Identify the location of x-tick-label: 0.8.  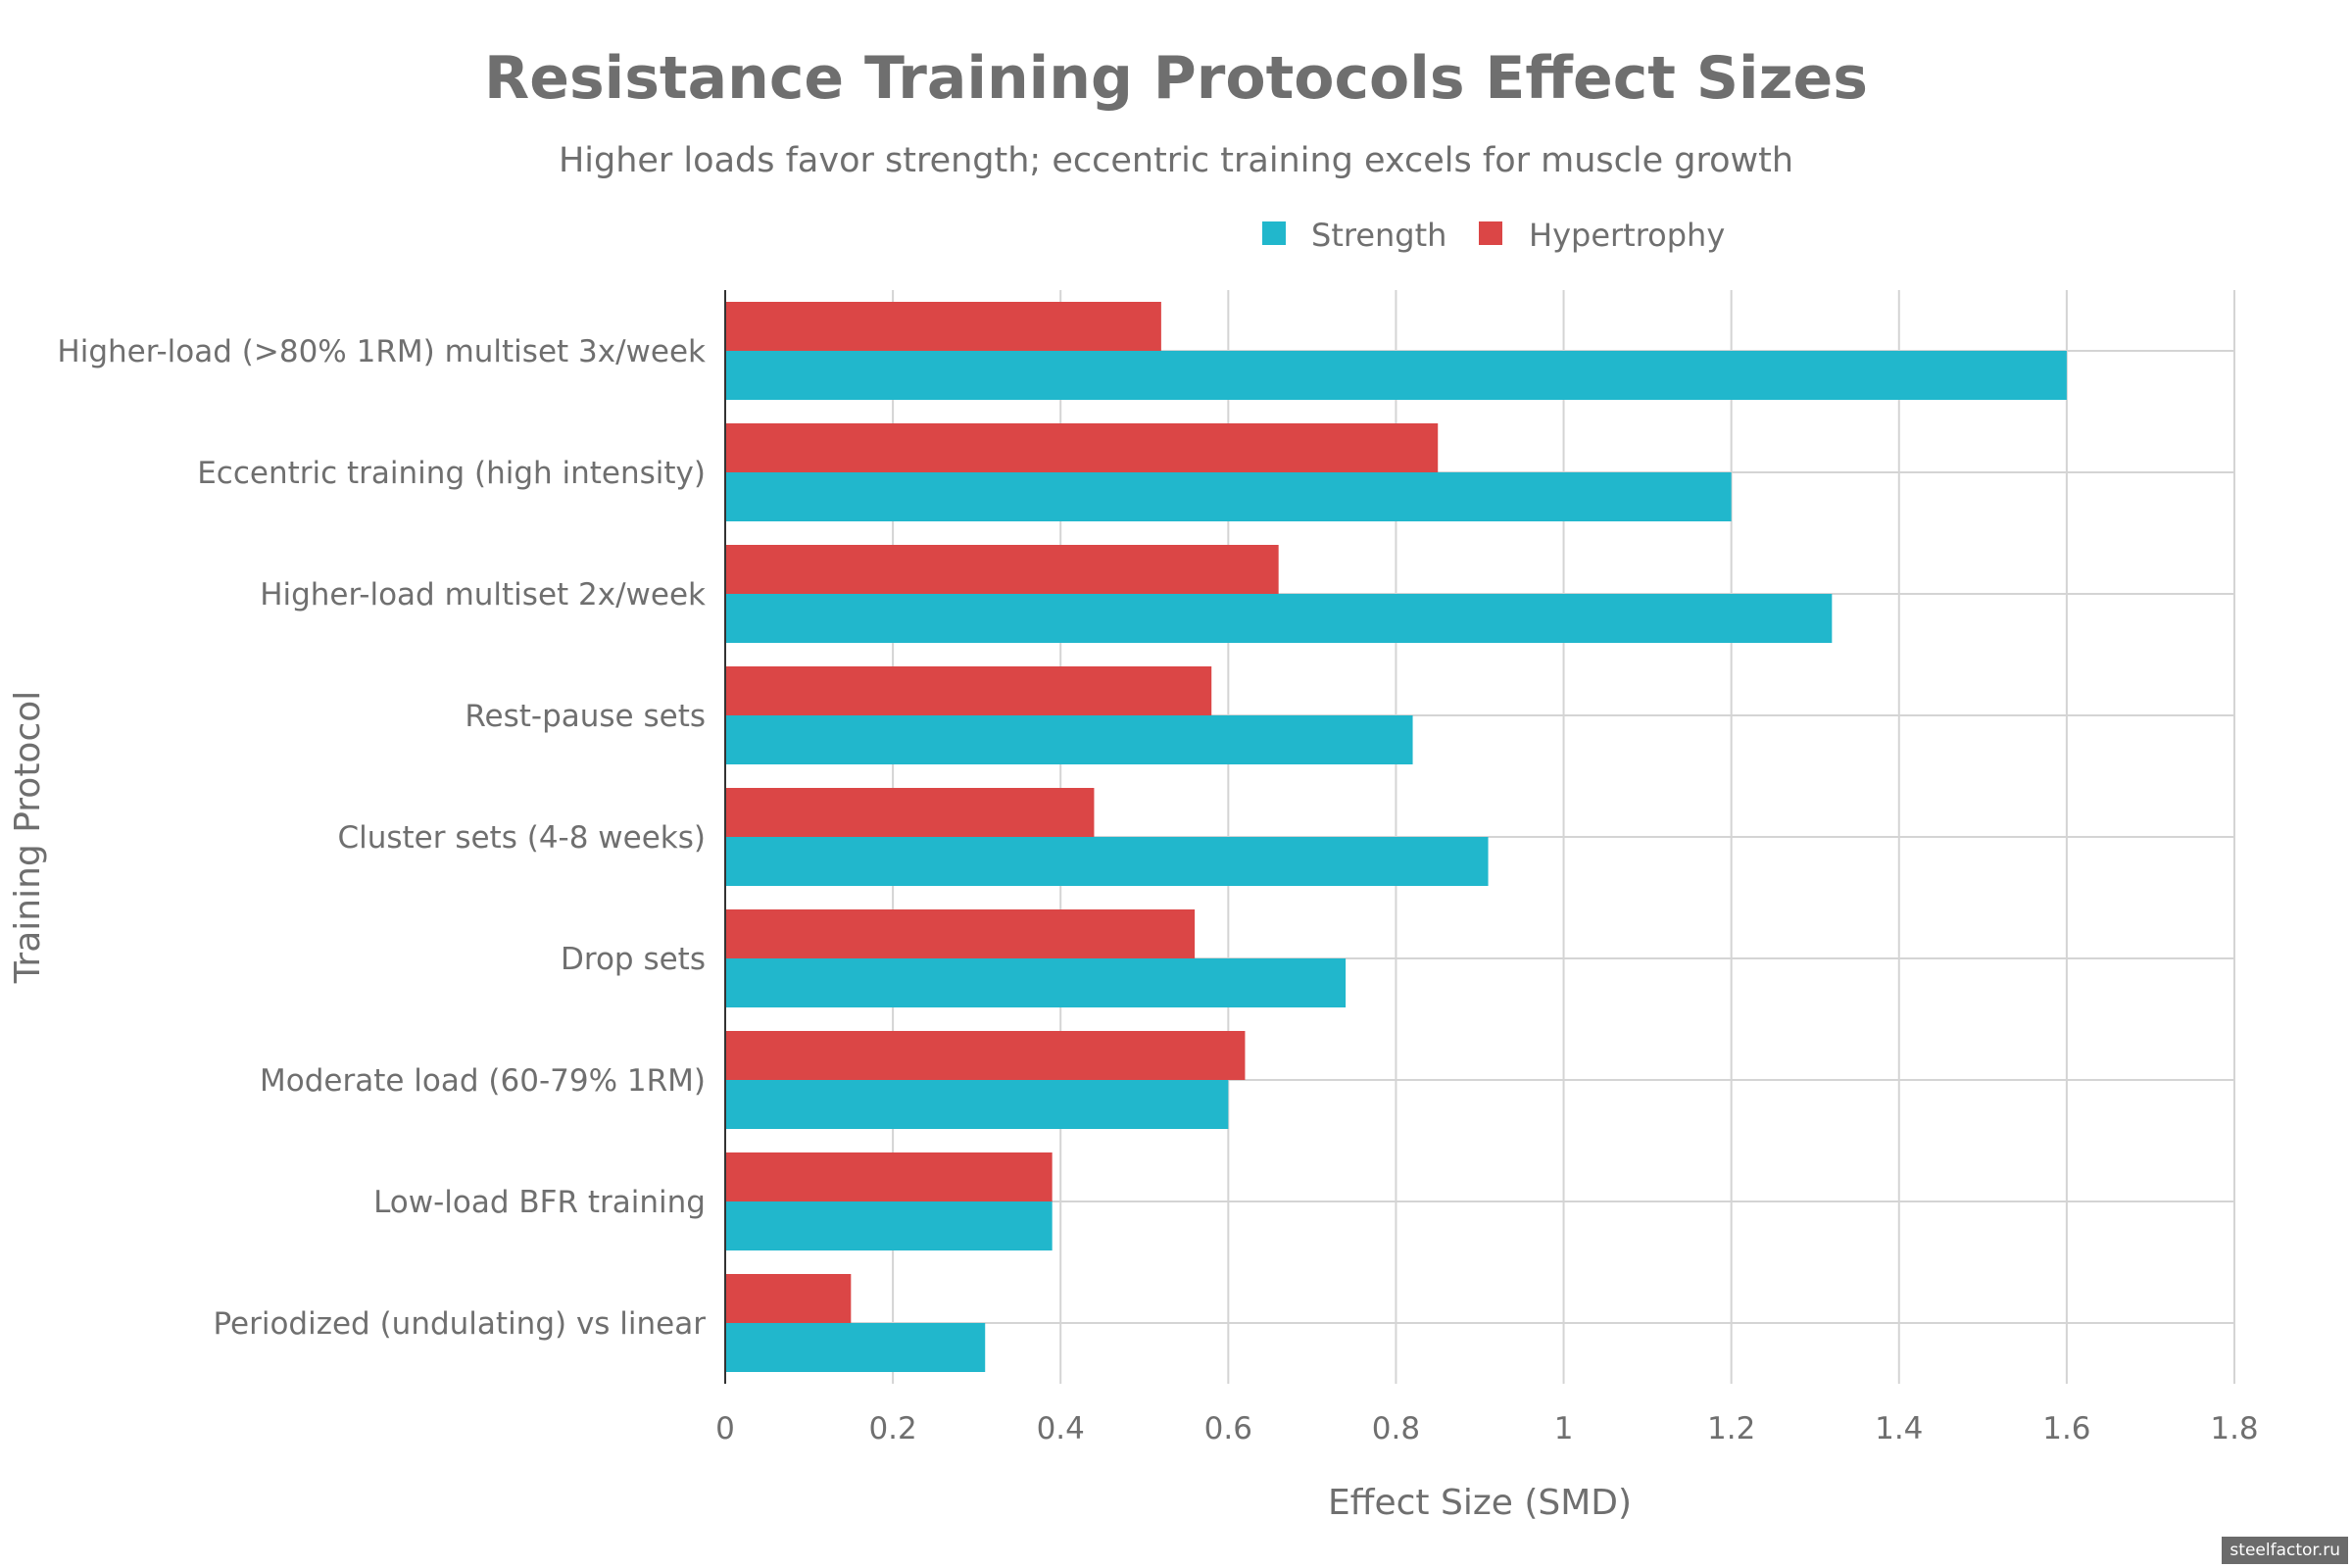
(1396, 1428).